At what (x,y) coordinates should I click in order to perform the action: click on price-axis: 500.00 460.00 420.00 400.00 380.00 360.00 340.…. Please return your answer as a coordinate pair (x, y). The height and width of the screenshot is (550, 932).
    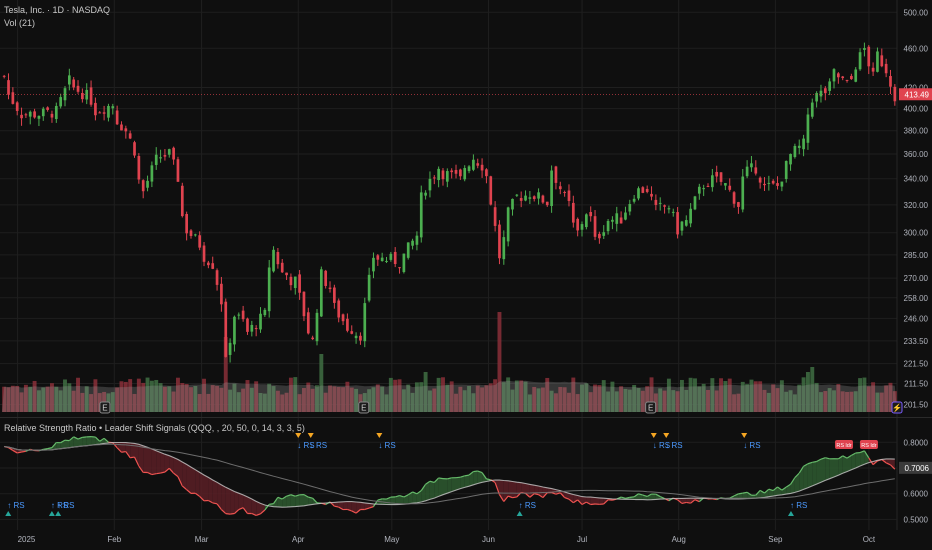
    Looking at the image, I should click on (916, 208).